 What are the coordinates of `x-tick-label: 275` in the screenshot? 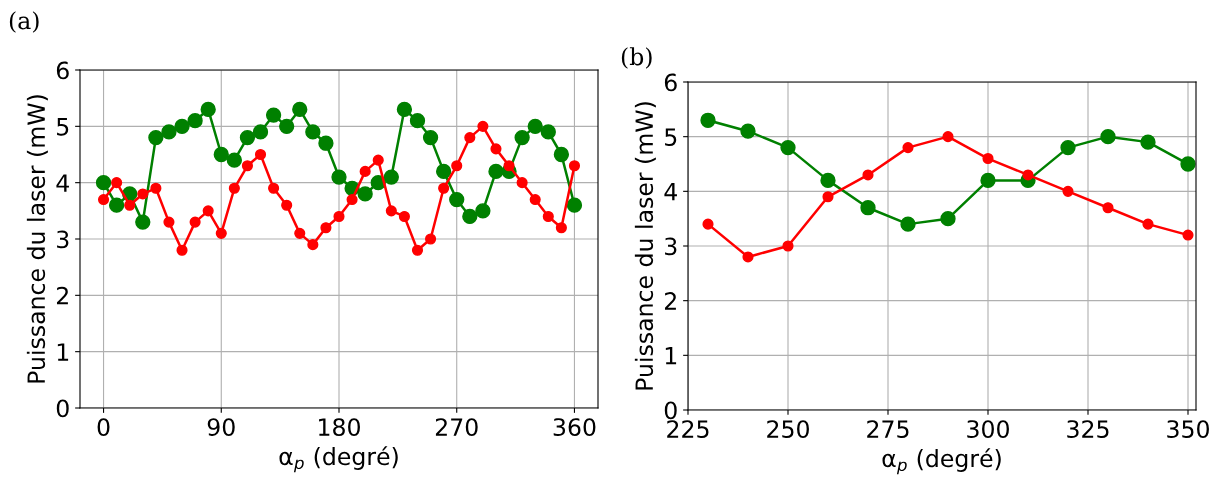 It's located at (888, 429).